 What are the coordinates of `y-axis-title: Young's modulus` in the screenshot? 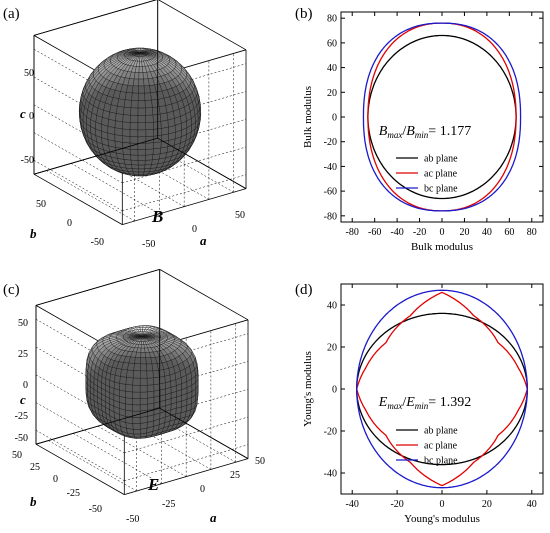 It's located at (308, 389).